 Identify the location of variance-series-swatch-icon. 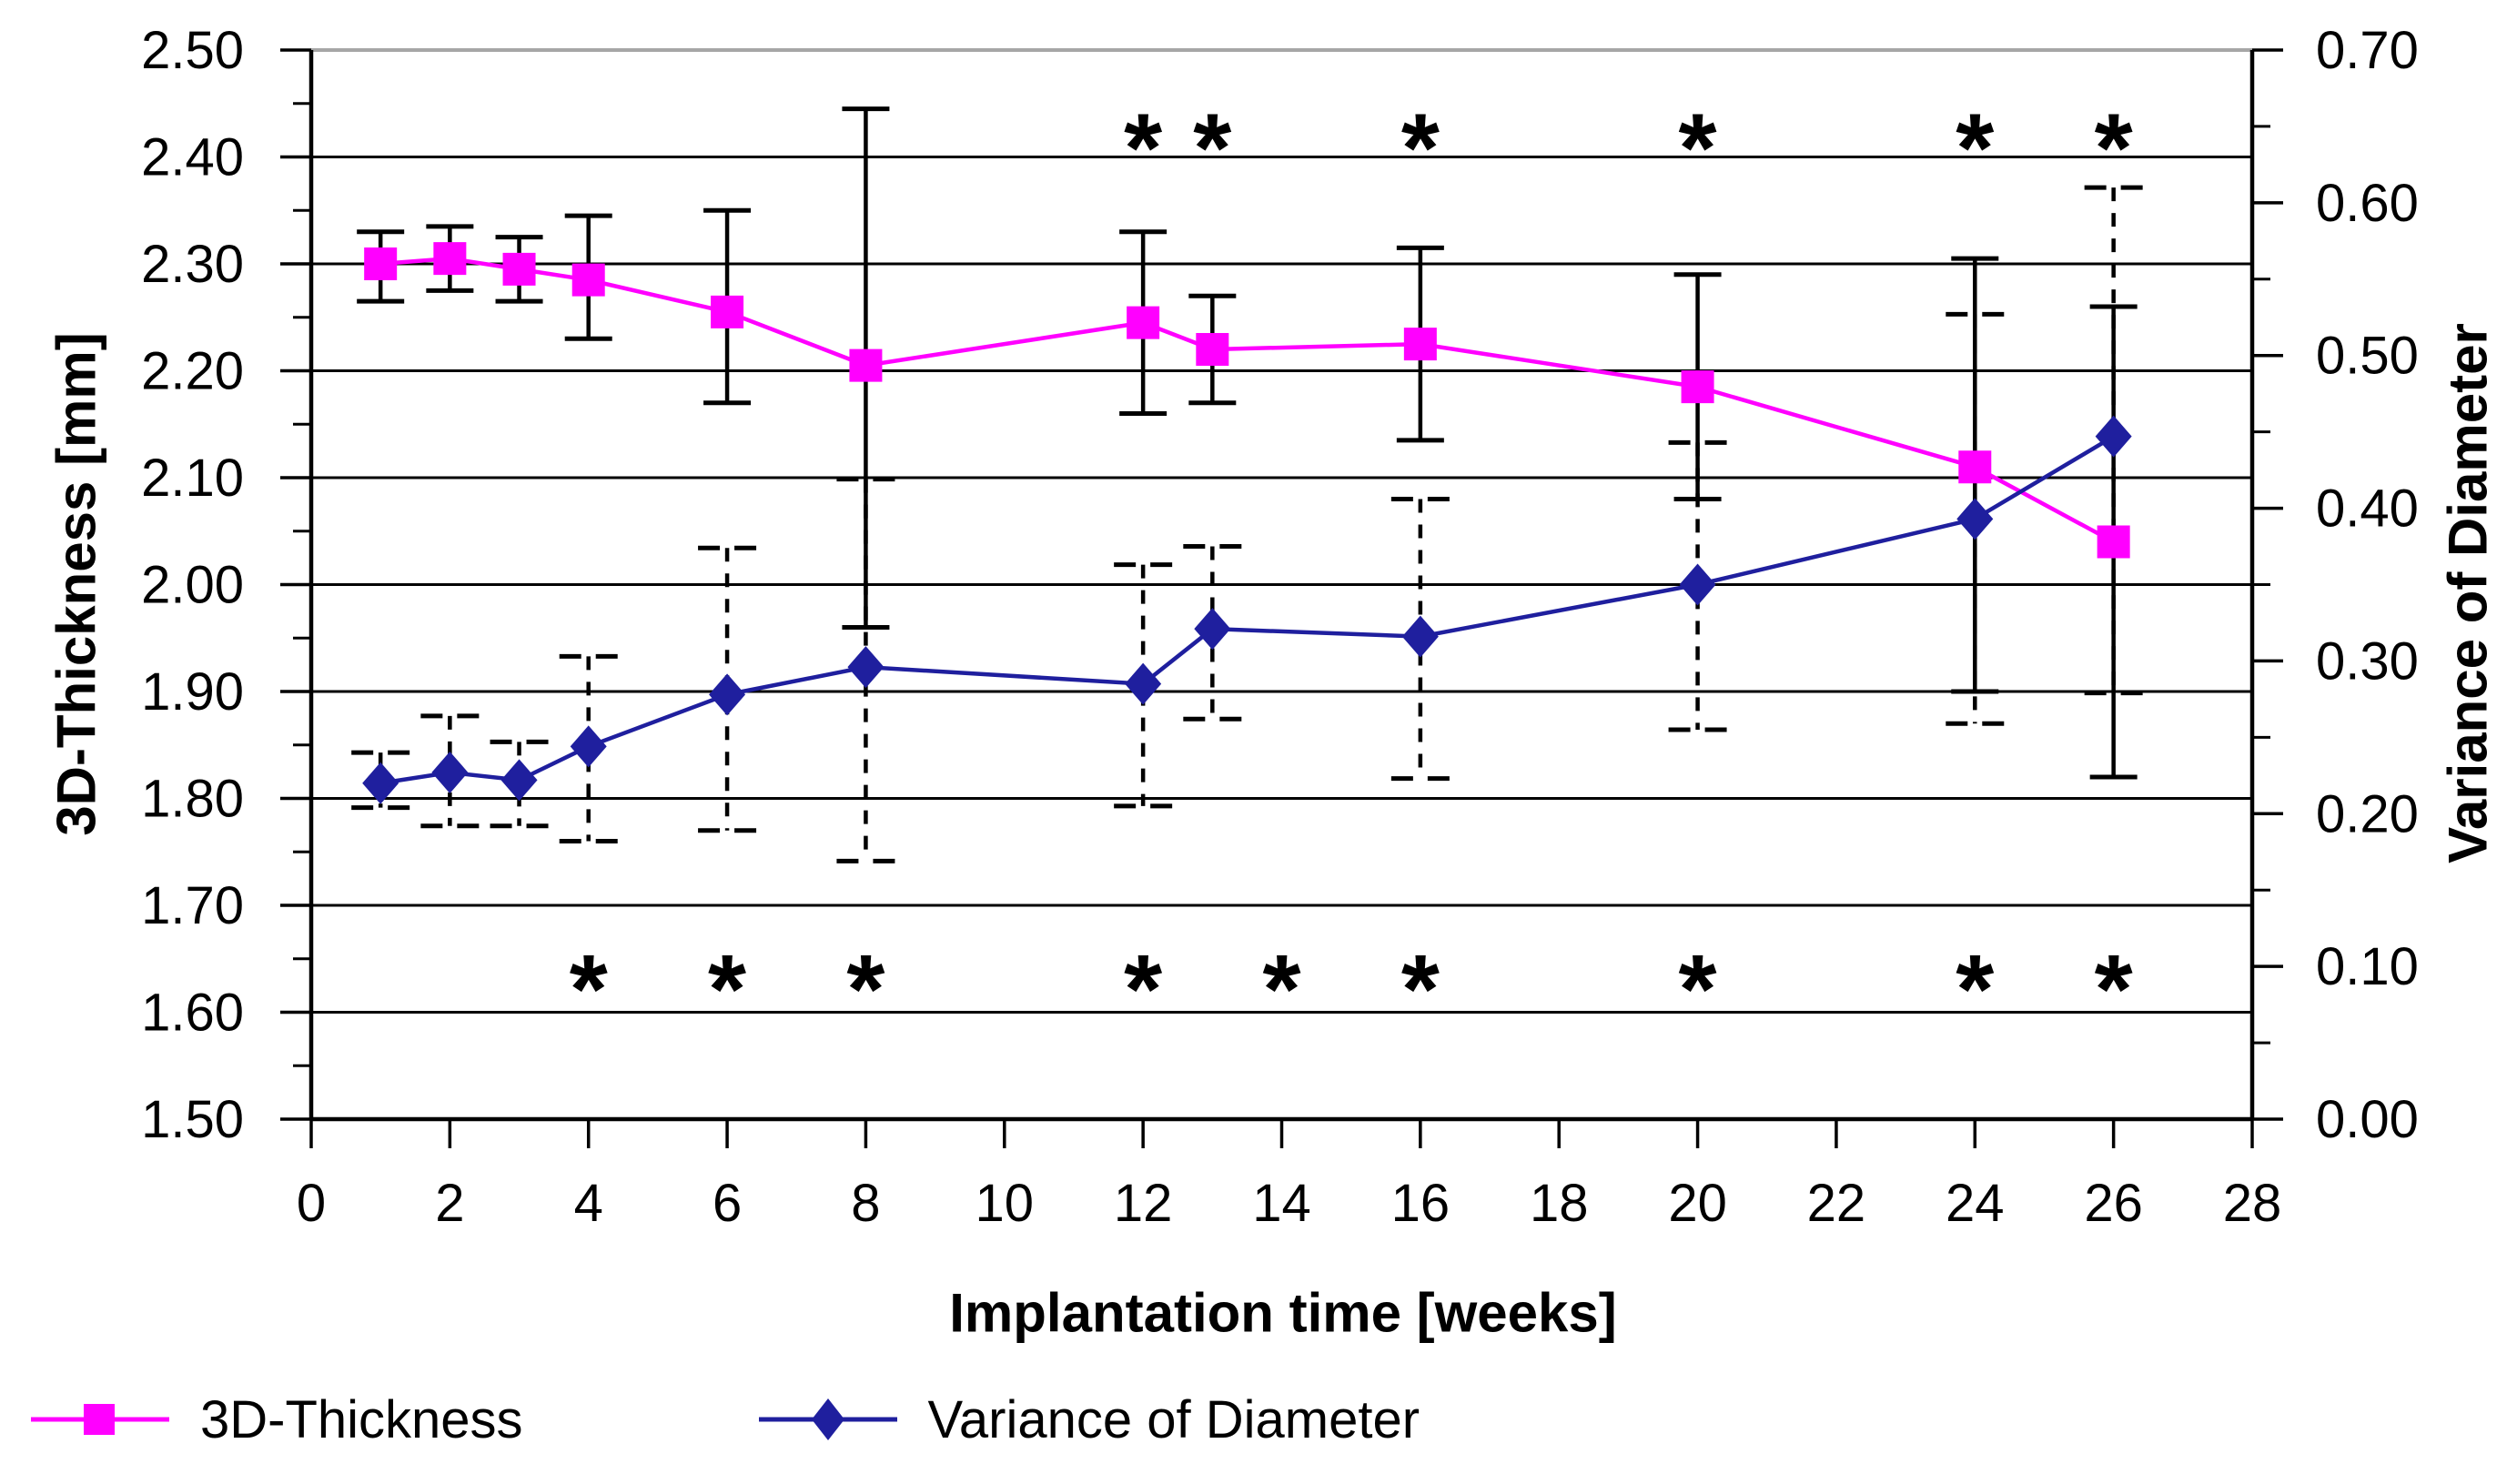
(828, 1419).